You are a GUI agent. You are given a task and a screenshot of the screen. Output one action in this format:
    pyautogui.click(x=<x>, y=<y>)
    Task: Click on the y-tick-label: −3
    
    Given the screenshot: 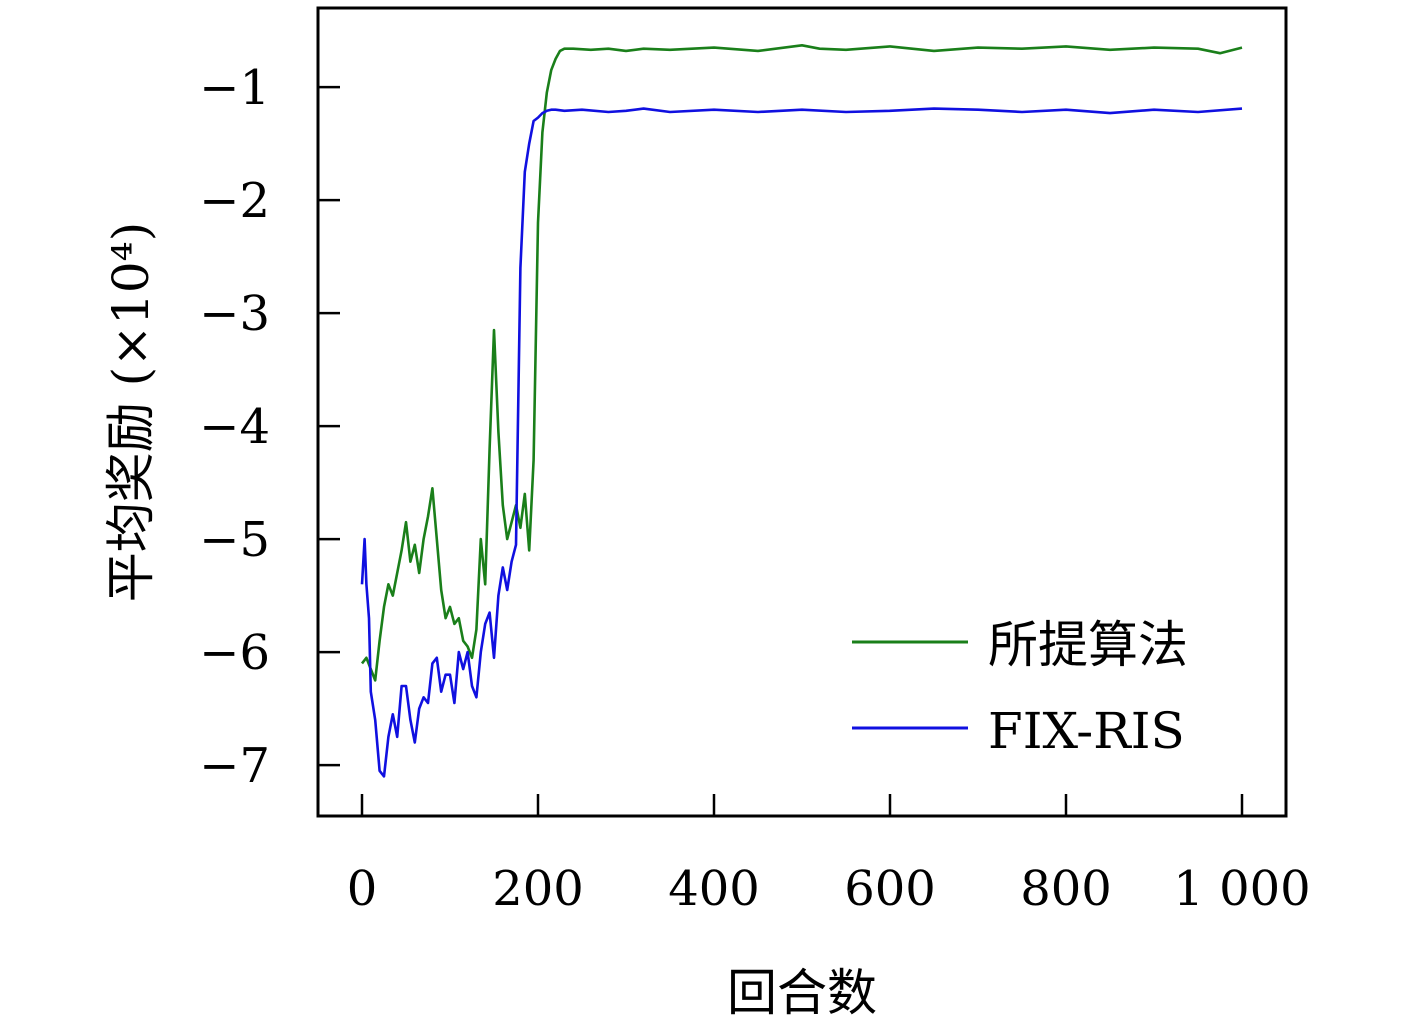 What is the action you would take?
    pyautogui.click(x=234, y=314)
    